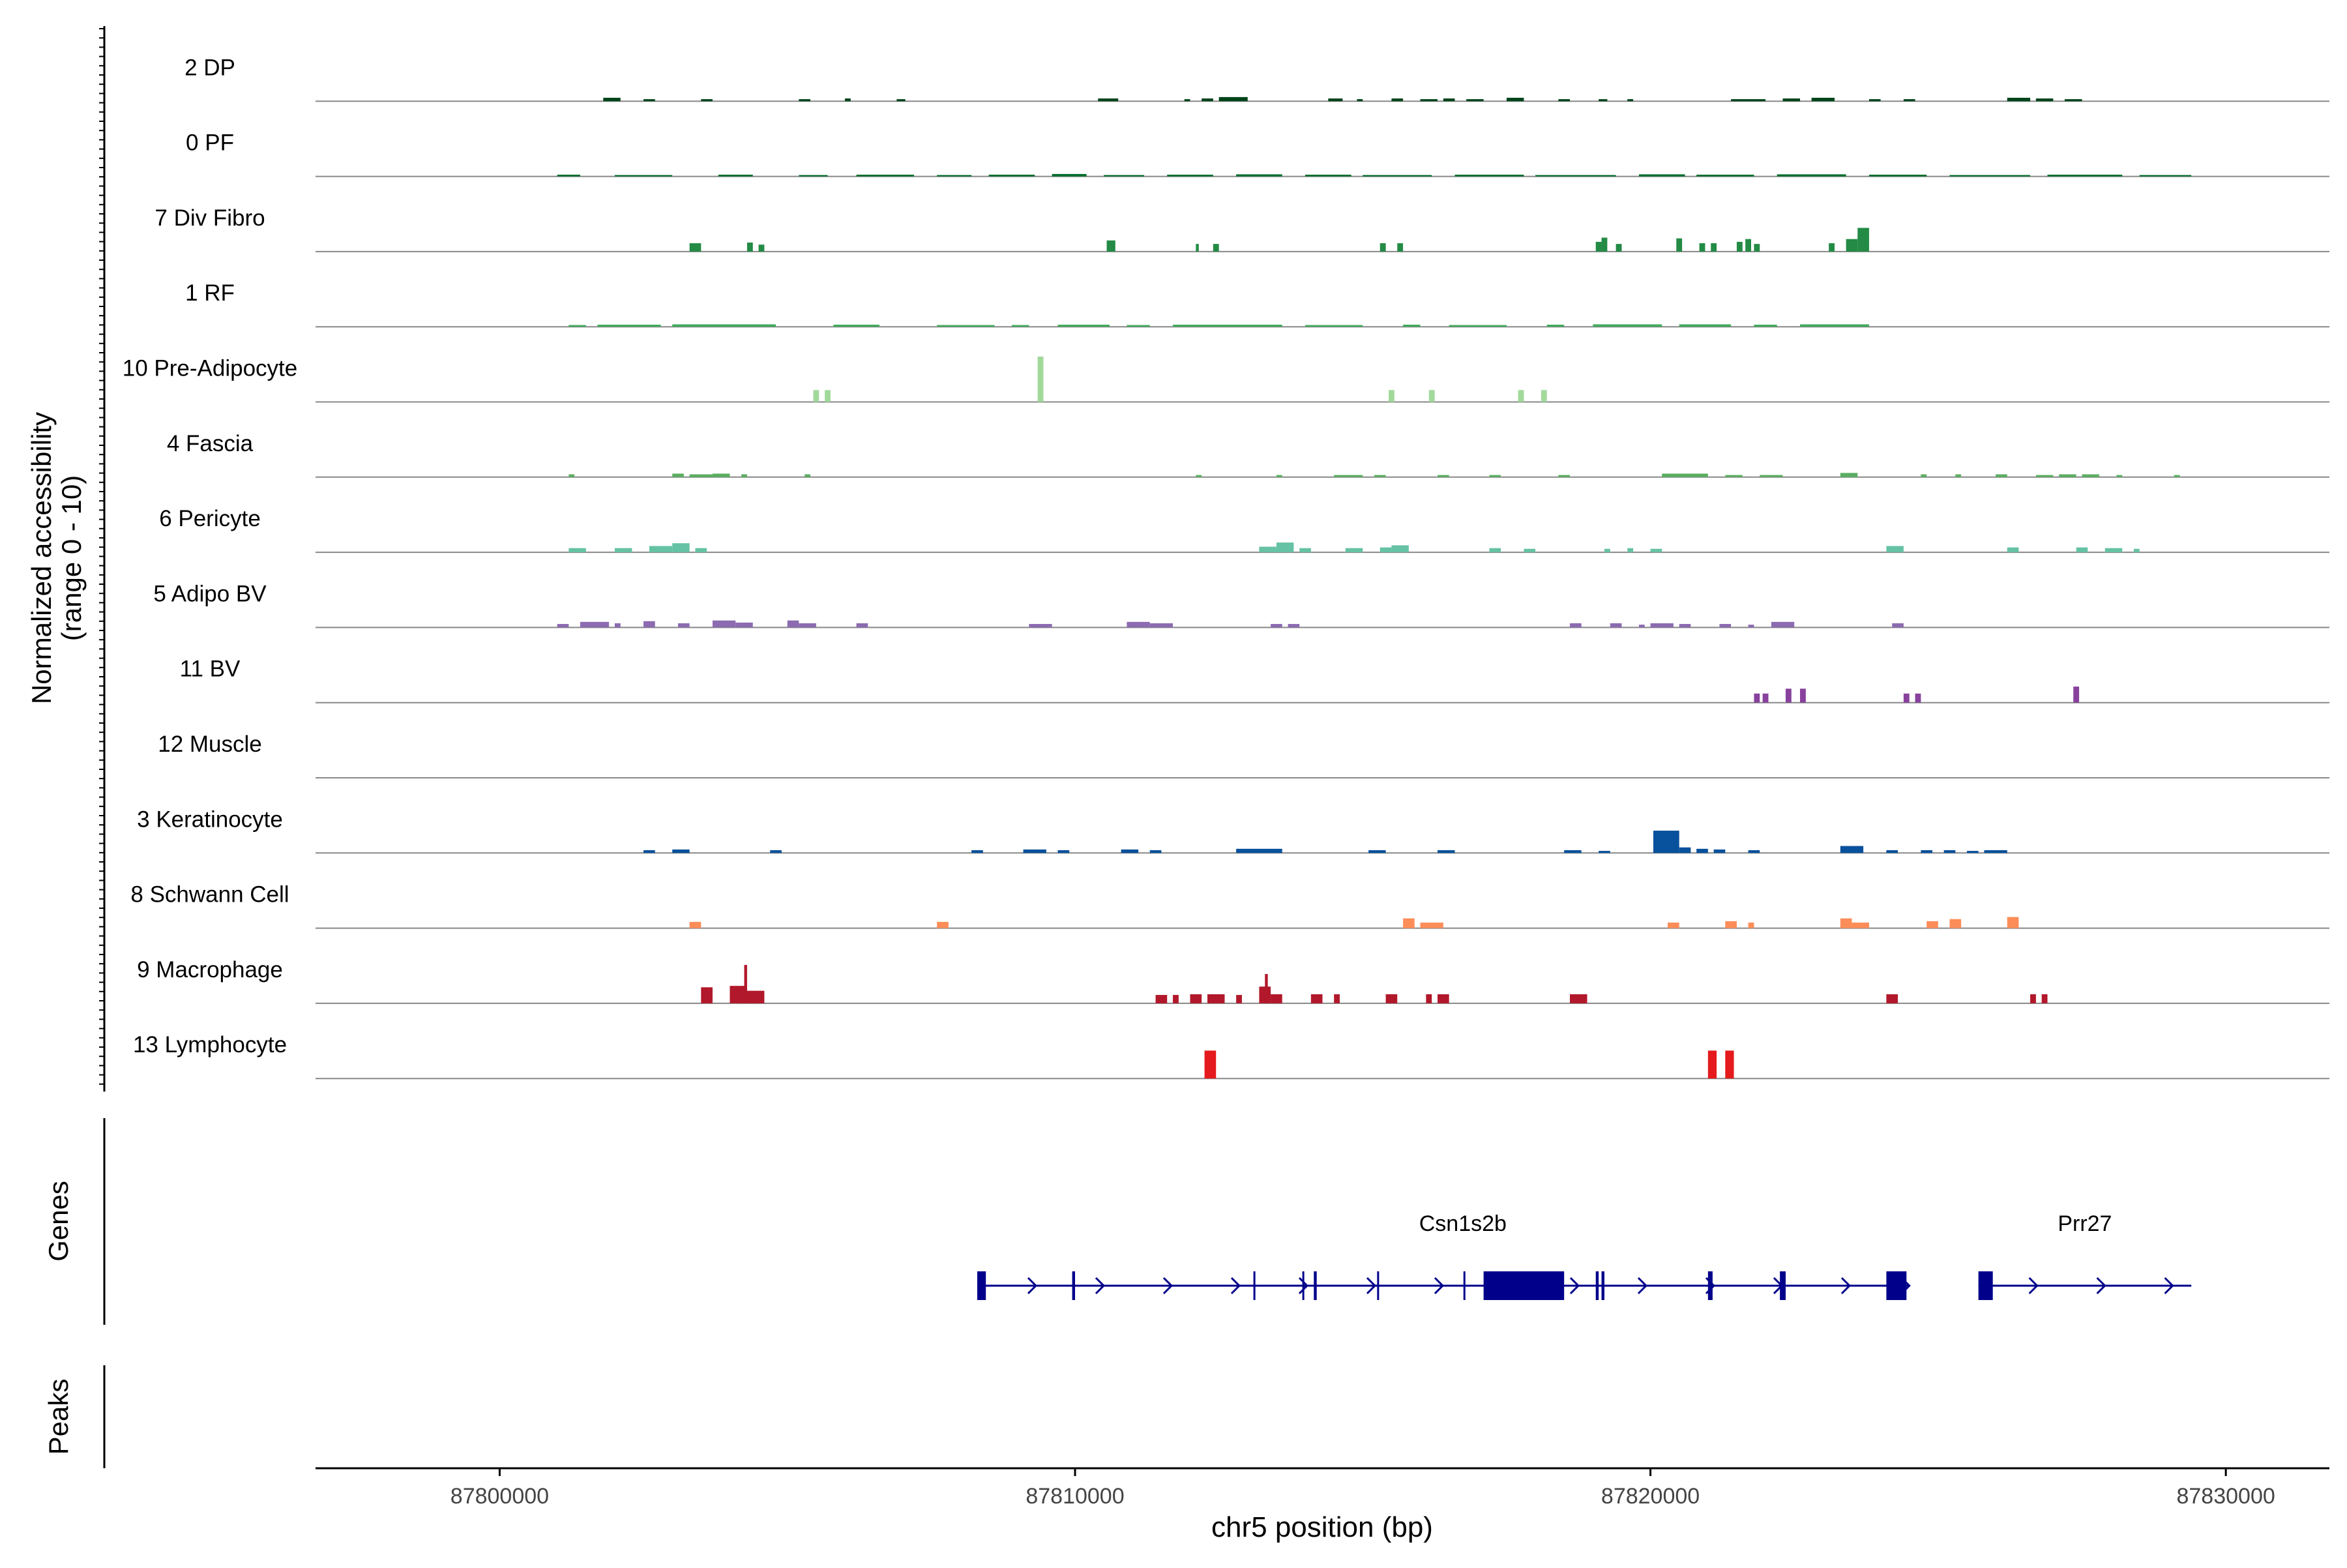 The width and height of the screenshot is (2347, 1568). I want to click on track-label: 11 BV, so click(210, 669).